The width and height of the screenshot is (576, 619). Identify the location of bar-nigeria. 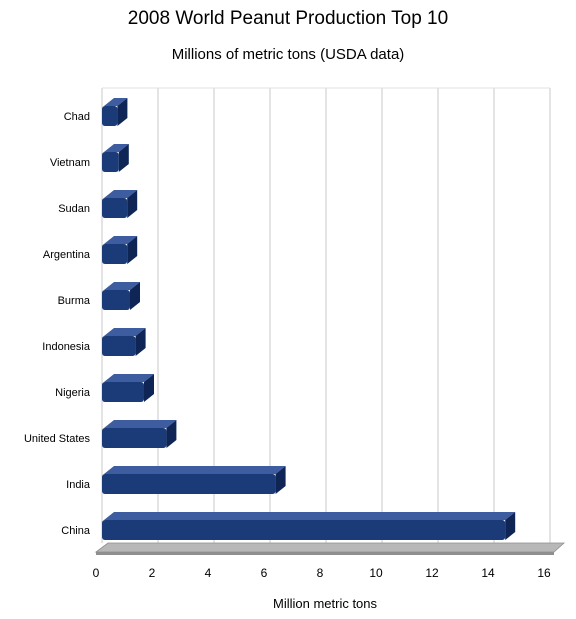
(128, 388).